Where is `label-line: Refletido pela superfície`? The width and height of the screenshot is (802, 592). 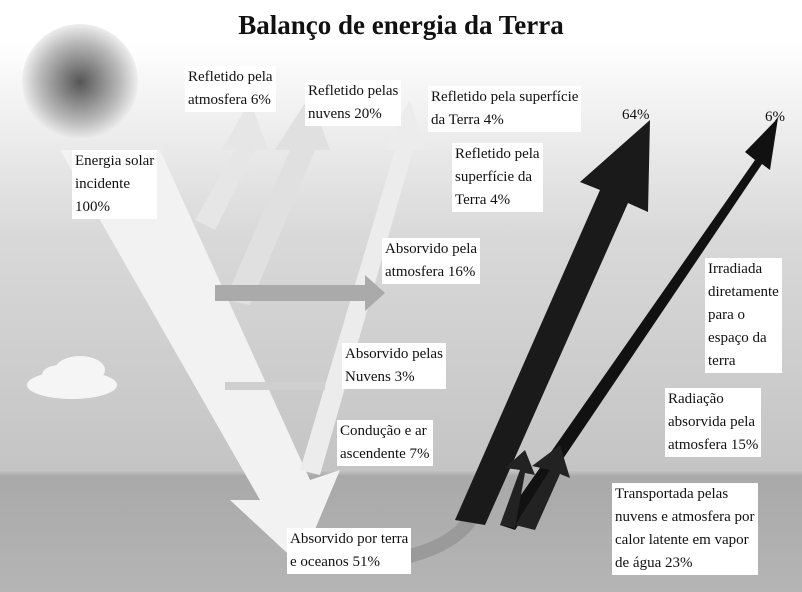 label-line: Refletido pela superfície is located at coordinates (505, 97).